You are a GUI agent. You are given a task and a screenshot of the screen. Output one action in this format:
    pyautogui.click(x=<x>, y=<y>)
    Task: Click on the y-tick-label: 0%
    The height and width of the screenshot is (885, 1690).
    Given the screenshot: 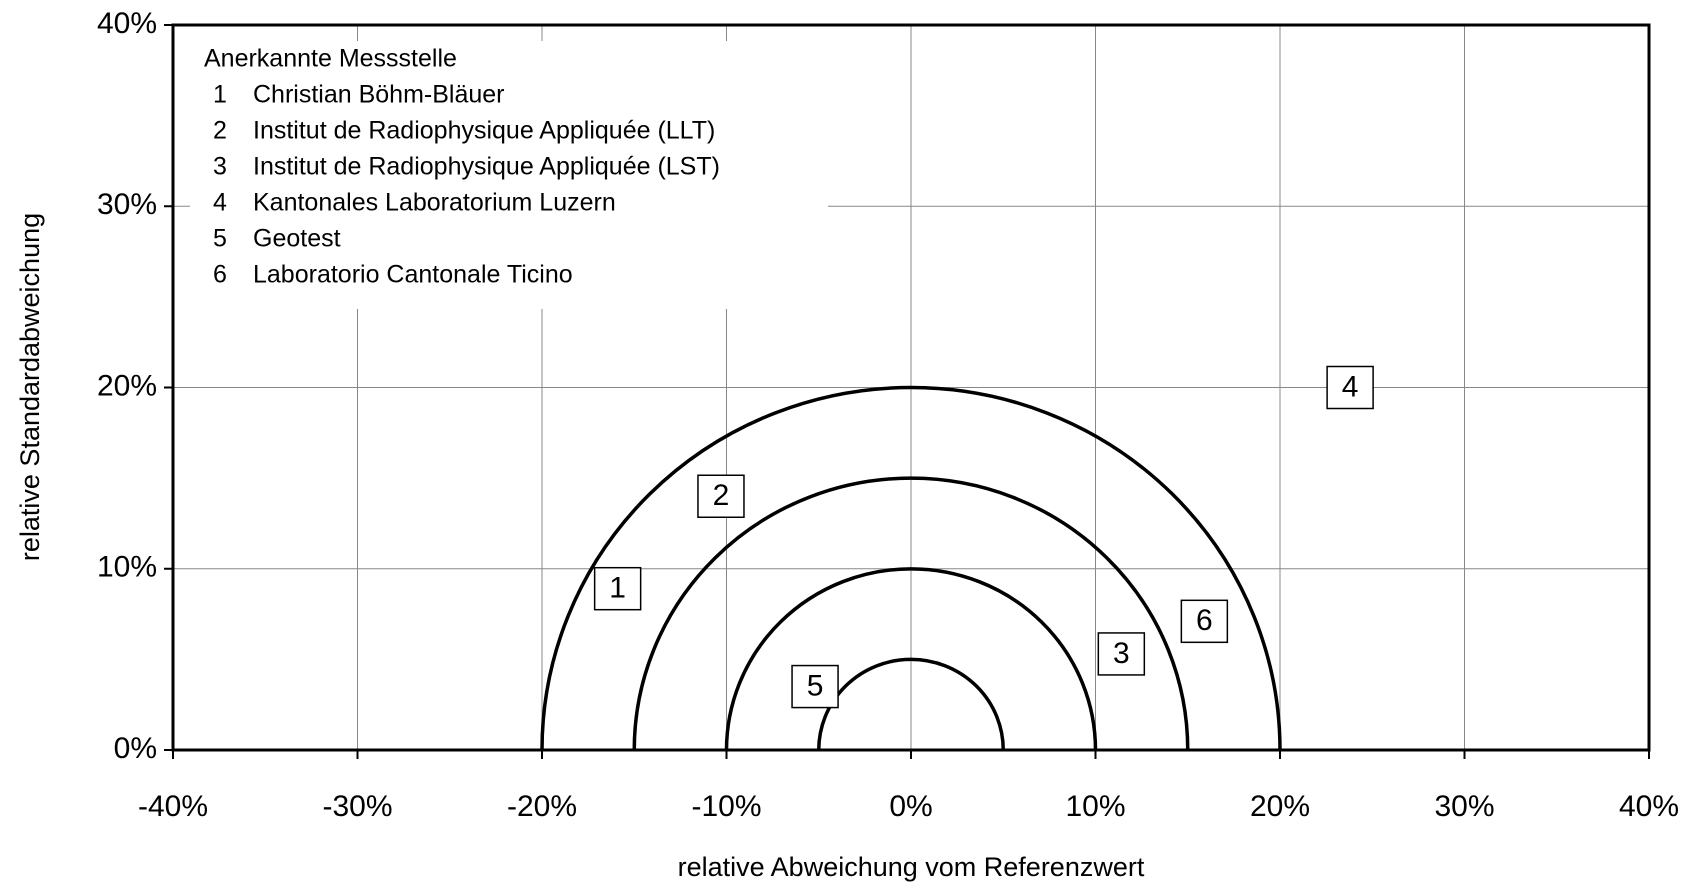 What is the action you would take?
    pyautogui.click(x=135, y=748)
    